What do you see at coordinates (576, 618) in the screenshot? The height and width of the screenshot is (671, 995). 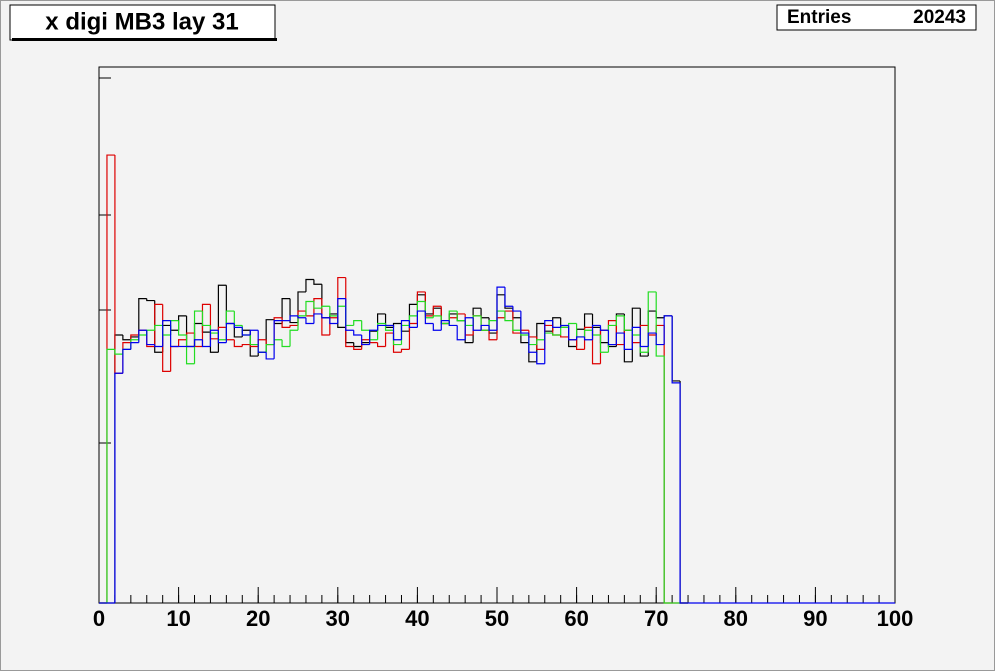 I see `x-tick-label: 60` at bounding box center [576, 618].